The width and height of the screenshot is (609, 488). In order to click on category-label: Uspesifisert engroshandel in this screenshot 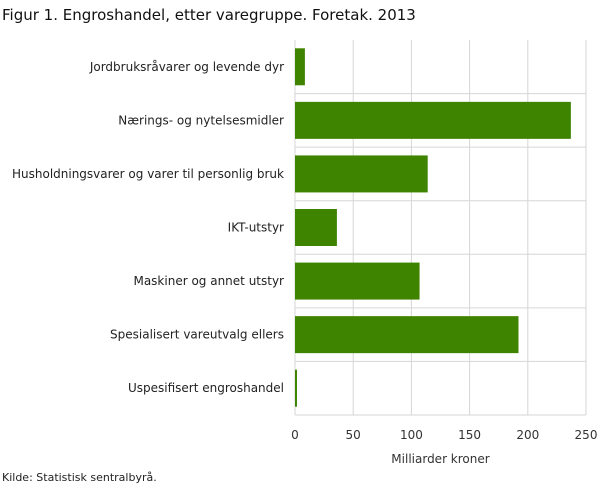, I will do `click(206, 388)`.